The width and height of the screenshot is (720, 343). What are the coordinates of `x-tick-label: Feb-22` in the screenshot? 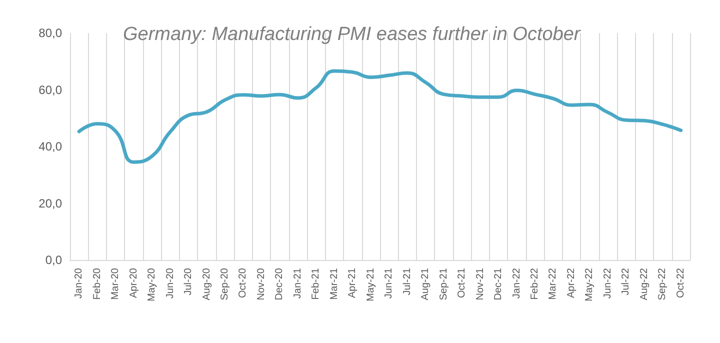 It's located at (535, 284).